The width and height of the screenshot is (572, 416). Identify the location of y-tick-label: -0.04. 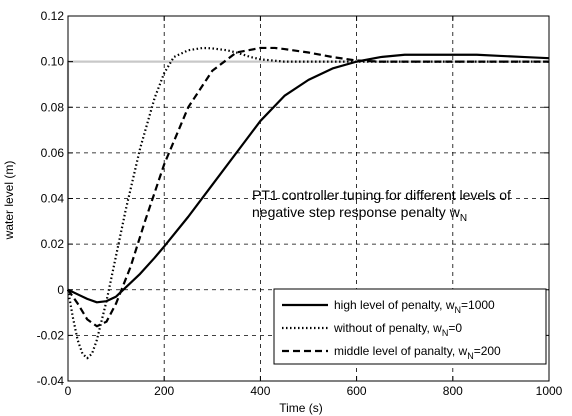
(51, 381).